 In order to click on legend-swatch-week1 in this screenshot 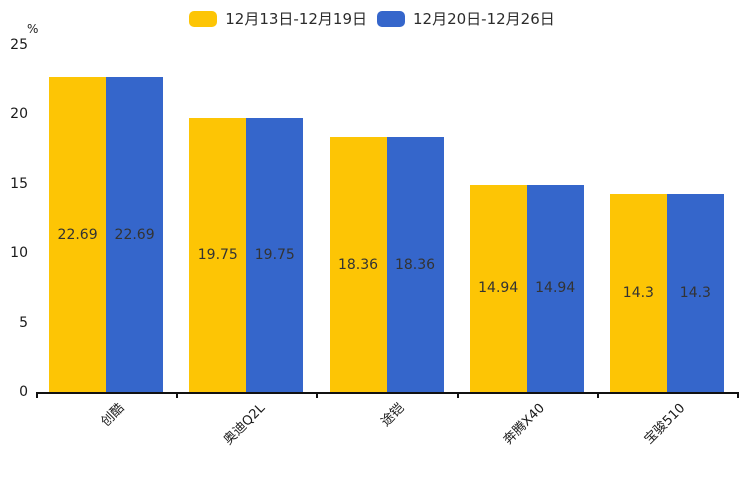, I will do `click(203, 18)`.